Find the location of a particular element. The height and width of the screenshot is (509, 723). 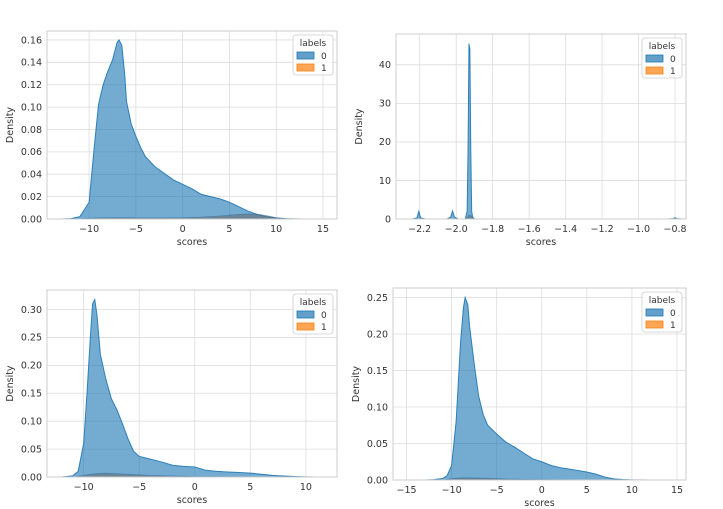

y-tick-label: 40 is located at coordinates (385, 65).